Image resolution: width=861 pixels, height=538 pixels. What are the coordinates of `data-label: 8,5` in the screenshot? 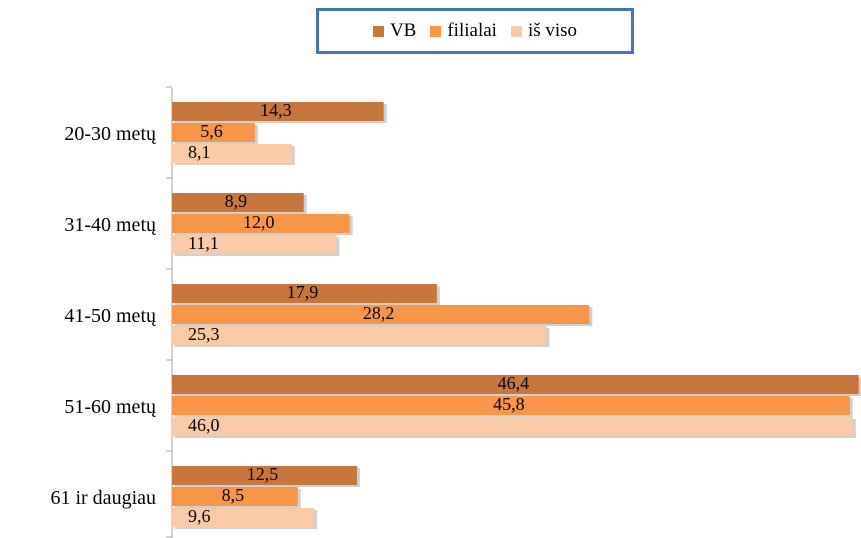 It's located at (233, 495).